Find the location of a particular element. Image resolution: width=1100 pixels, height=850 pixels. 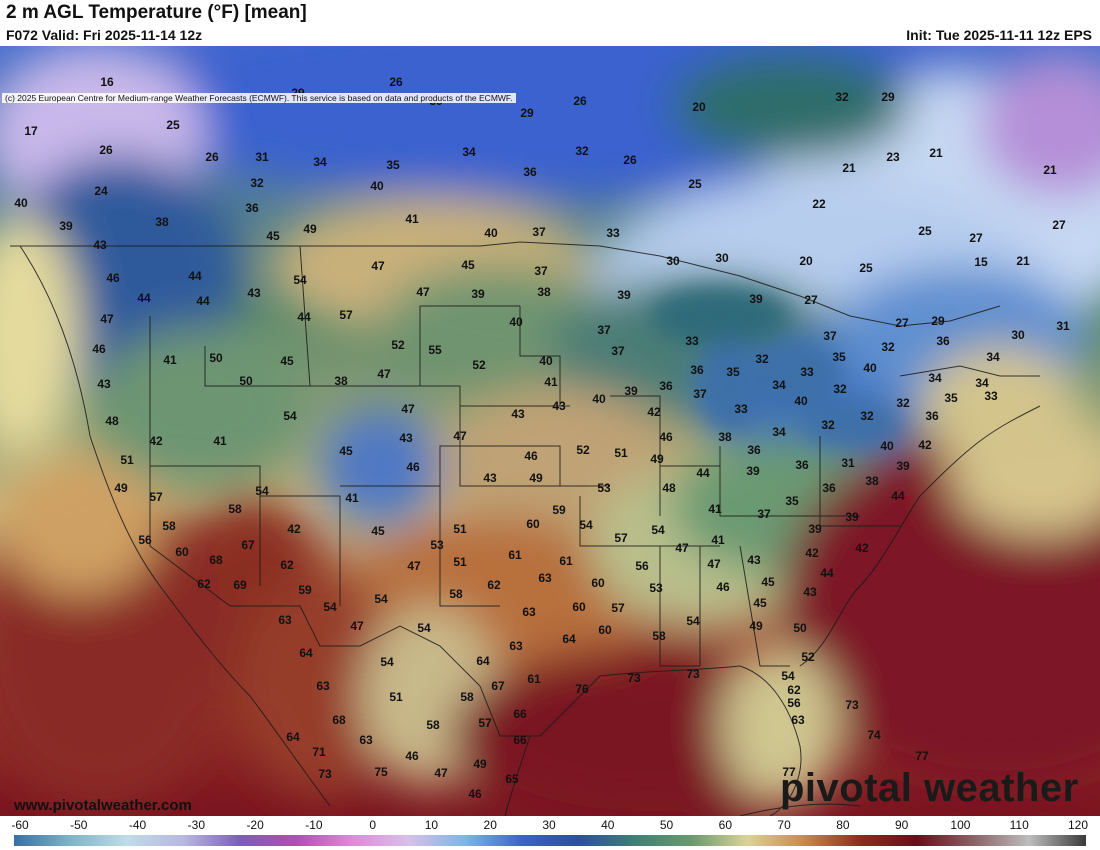

temperature-label: 60 is located at coordinates (533, 524).